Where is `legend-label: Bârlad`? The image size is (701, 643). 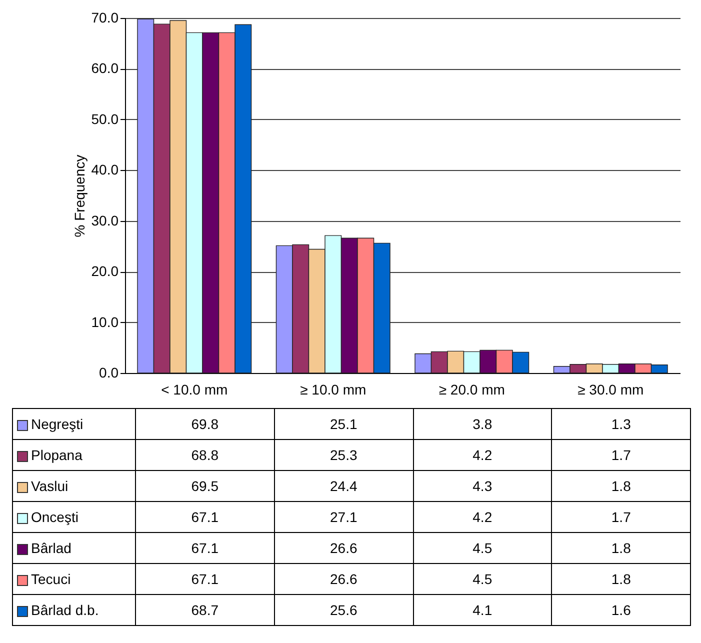 legend-label: Bârlad is located at coordinates (74, 548).